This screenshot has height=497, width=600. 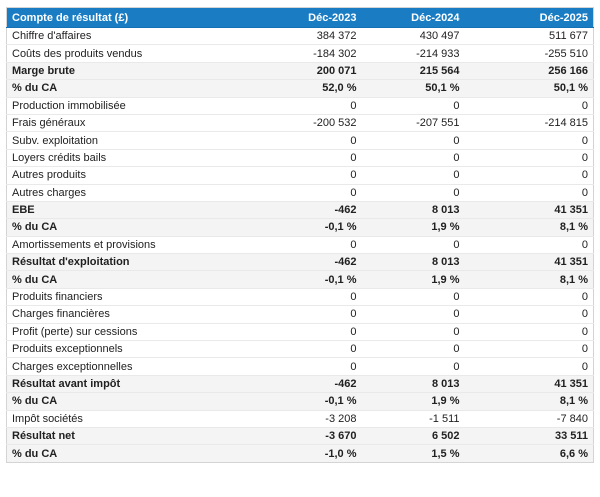 What do you see at coordinates (125, 157) in the screenshot?
I see `row-label: Loyers crédits bails` at bounding box center [125, 157].